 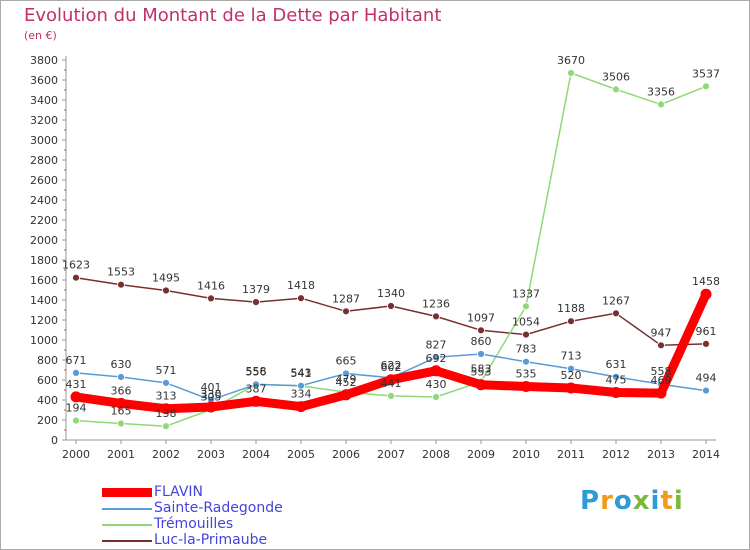 What do you see at coordinates (526, 322) in the screenshot?
I see `data-label-3: 1054` at bounding box center [526, 322].